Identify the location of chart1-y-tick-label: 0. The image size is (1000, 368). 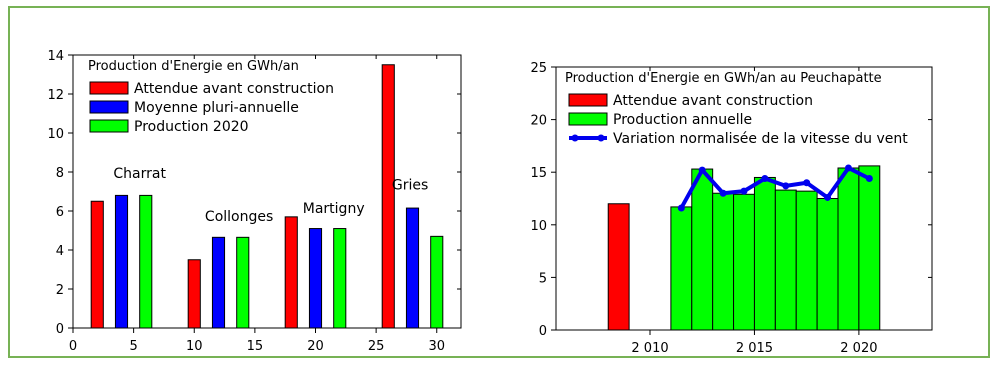
(60, 329).